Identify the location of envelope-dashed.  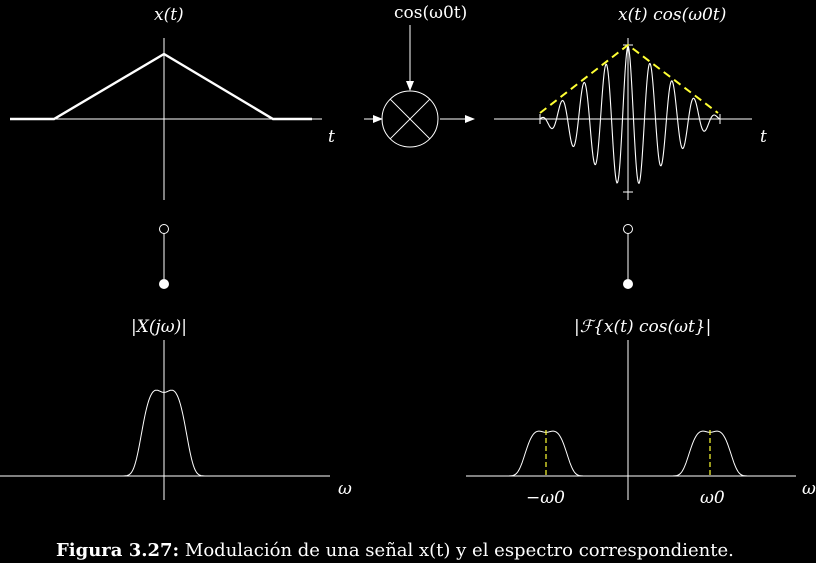
(629, 78).